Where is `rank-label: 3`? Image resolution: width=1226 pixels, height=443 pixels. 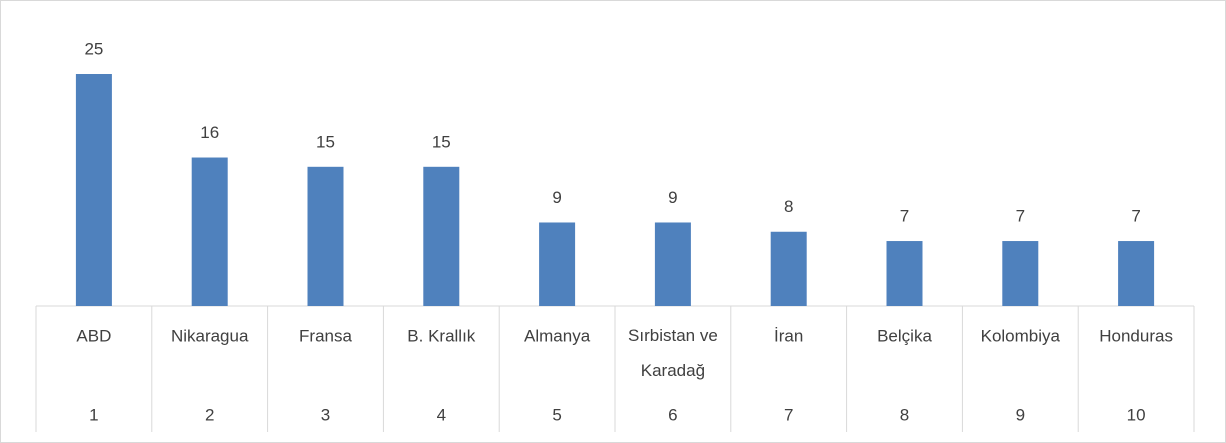
rank-label: 3 is located at coordinates (325, 414).